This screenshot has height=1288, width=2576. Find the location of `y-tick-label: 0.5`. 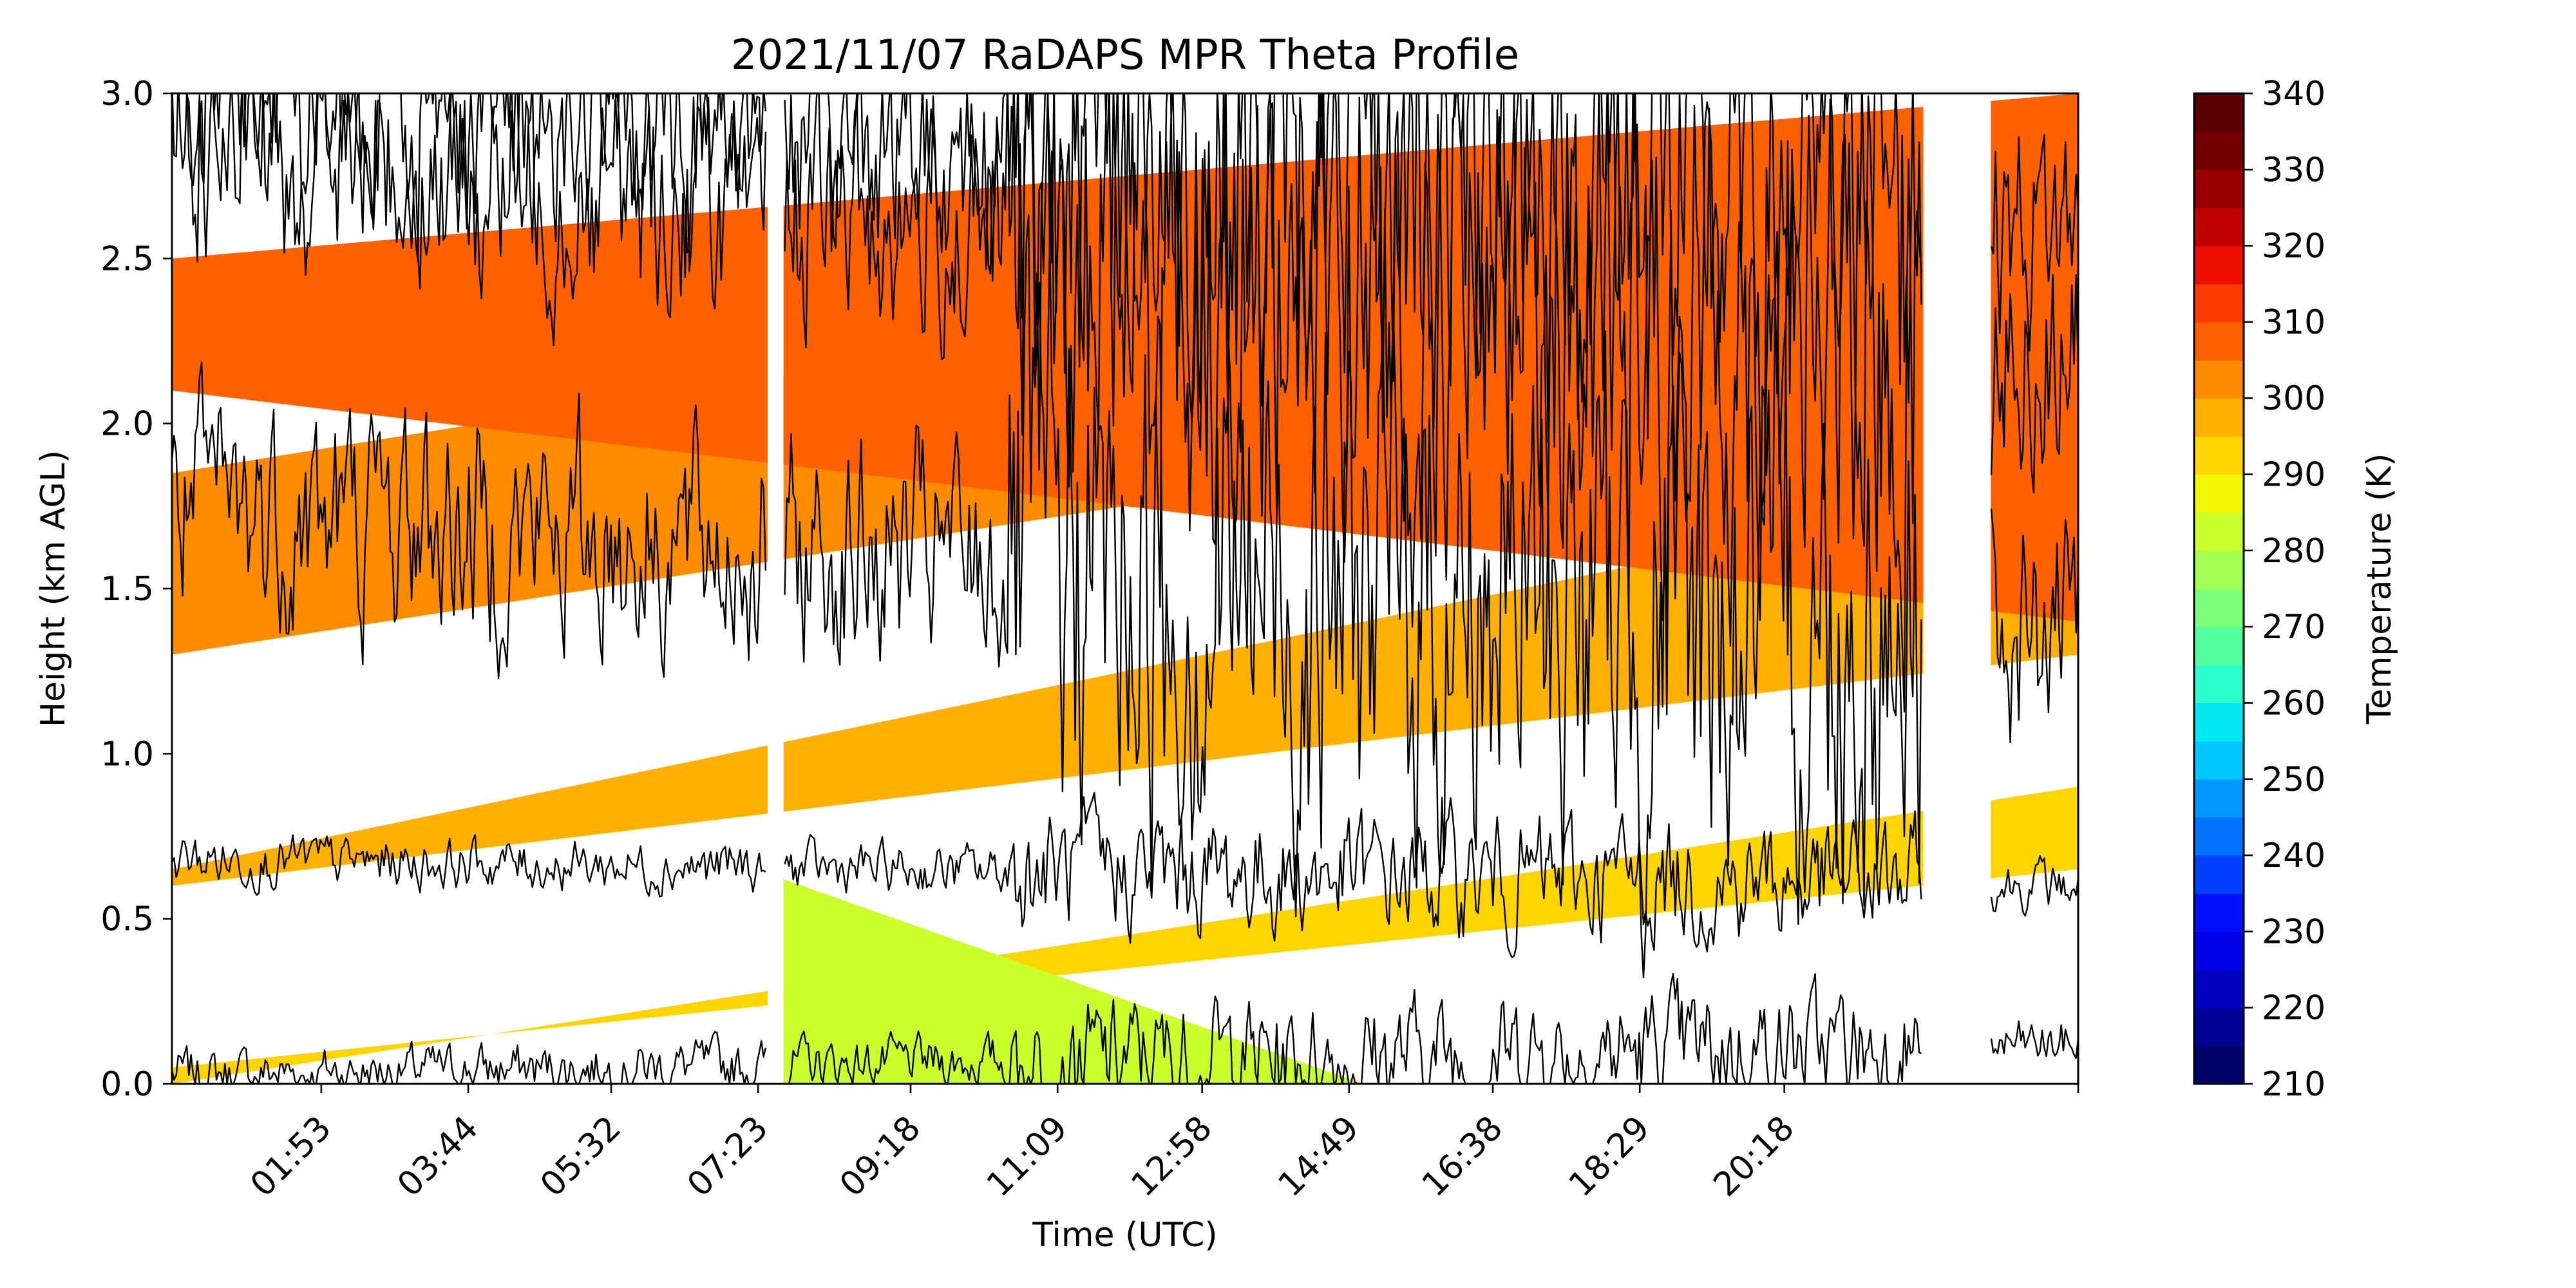

y-tick-label: 0.5 is located at coordinates (127, 919).